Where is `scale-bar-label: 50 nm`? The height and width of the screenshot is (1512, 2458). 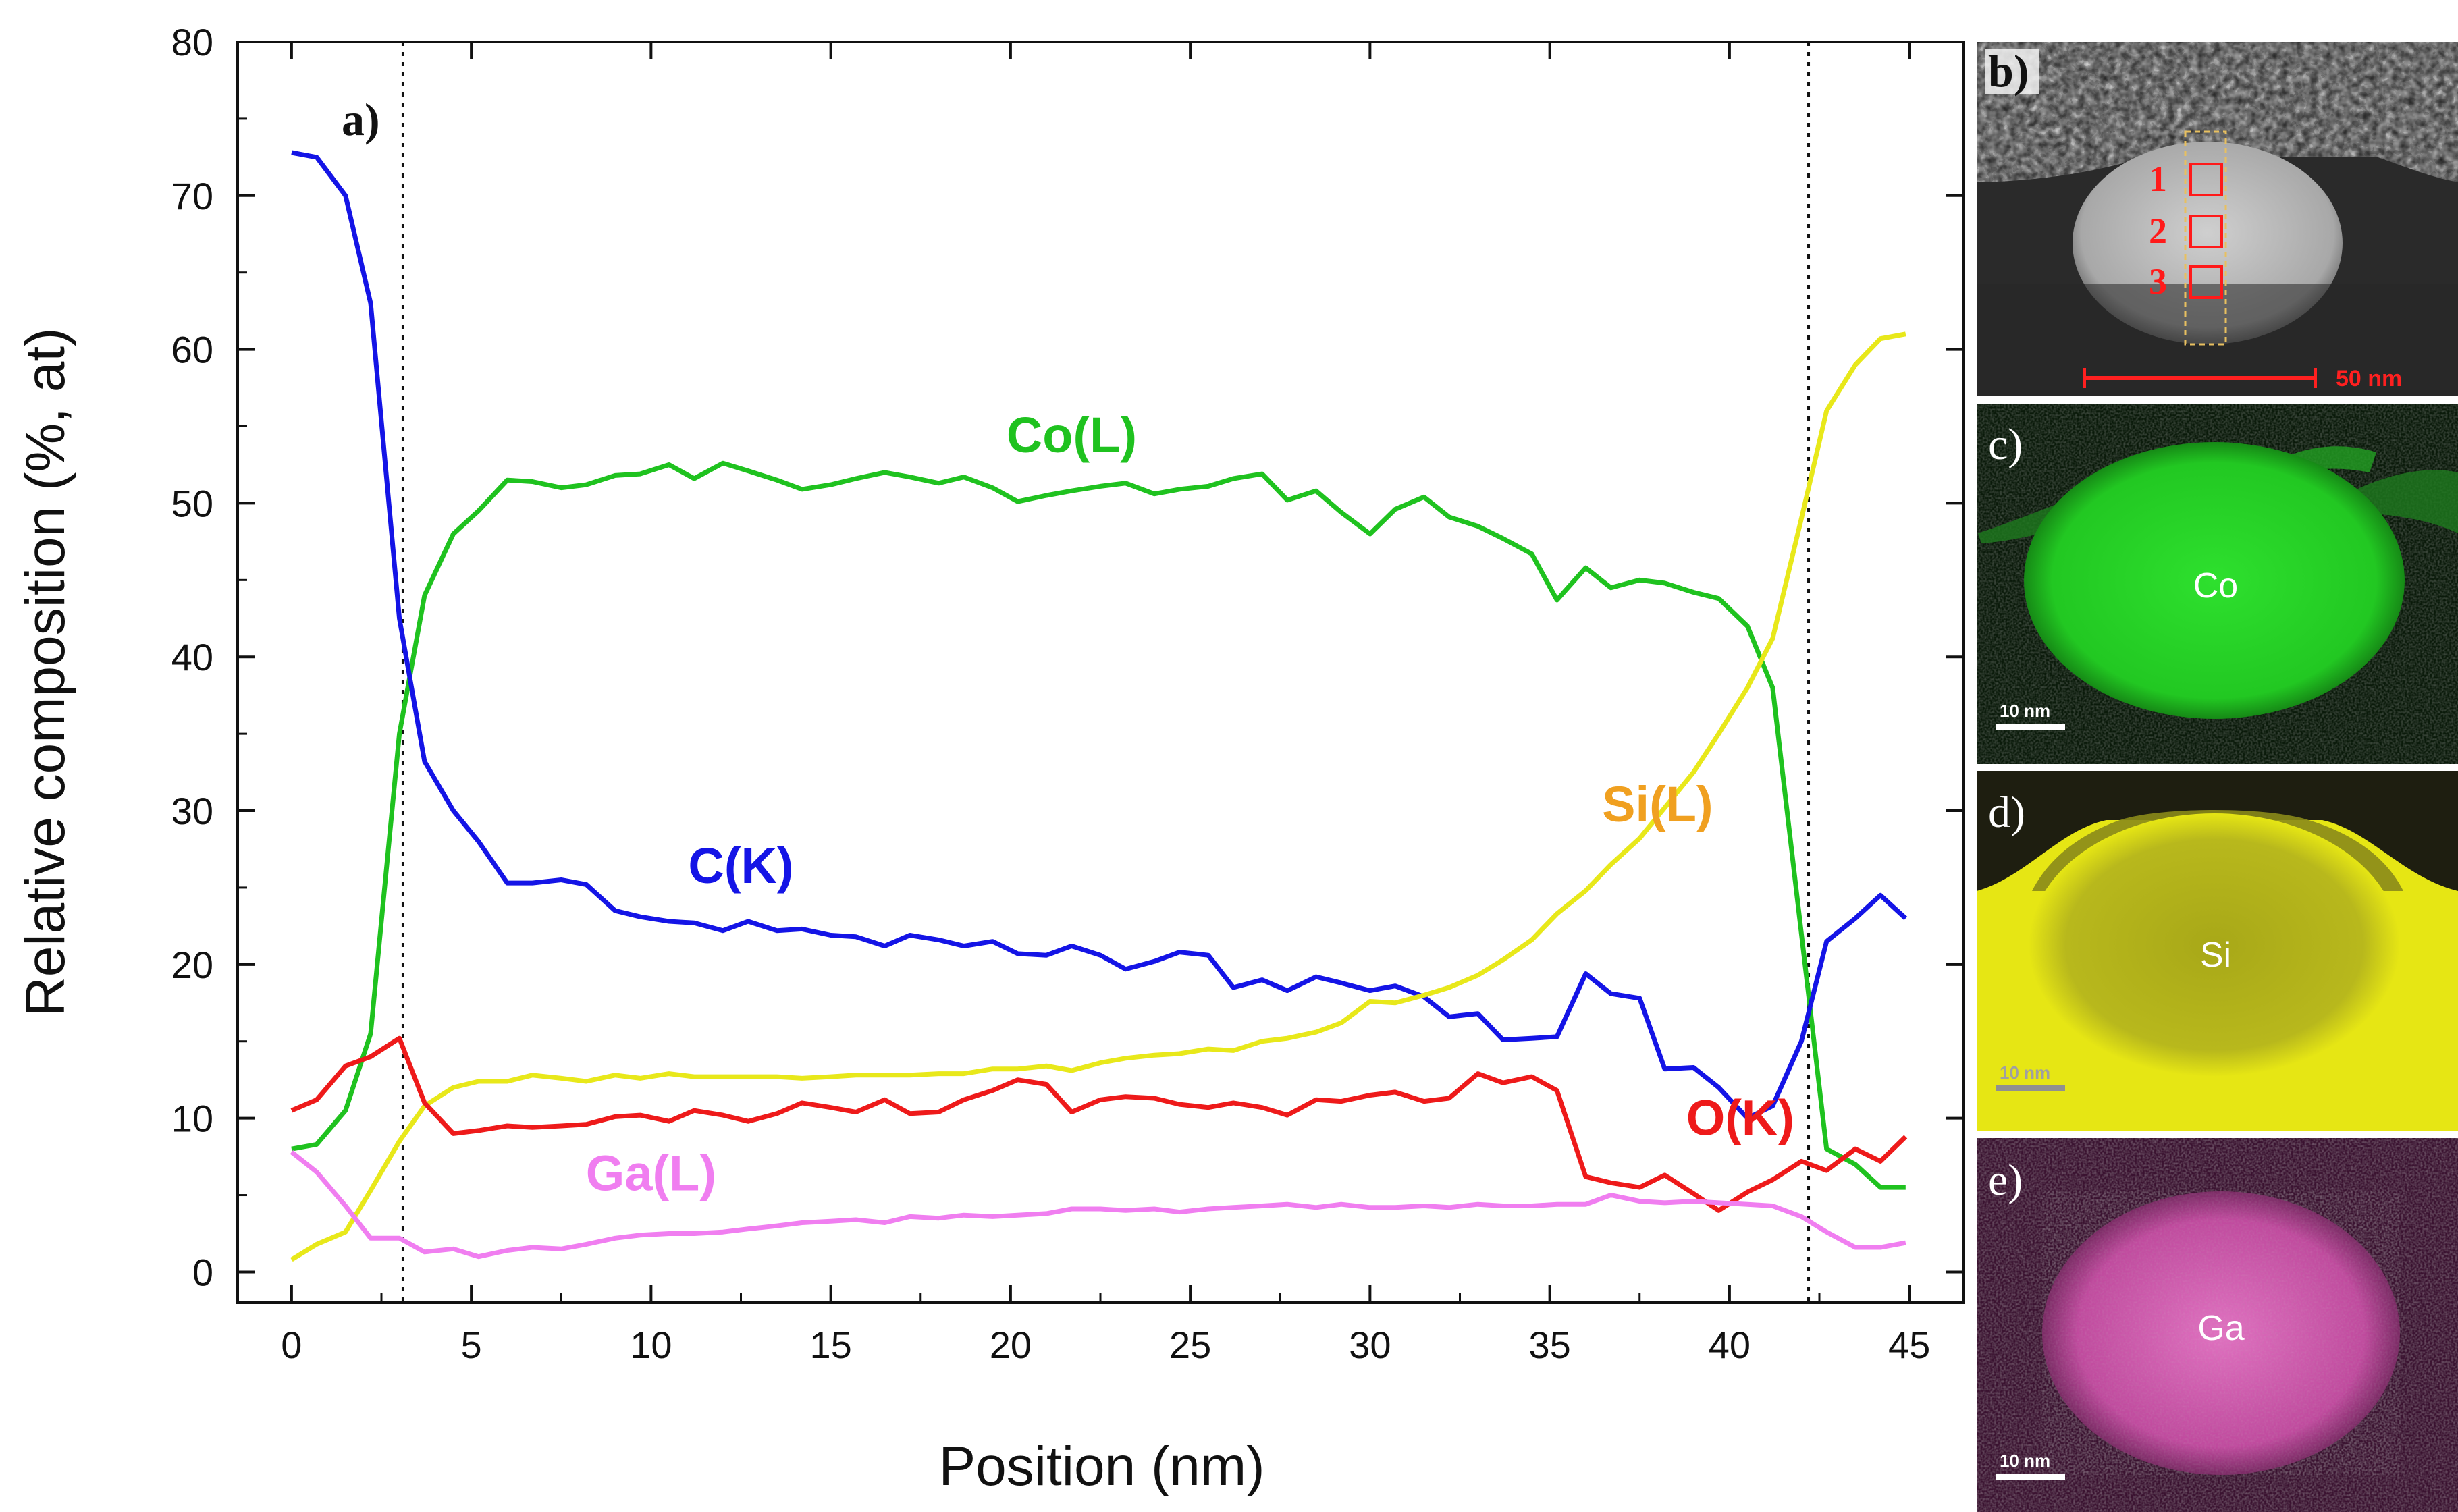
scale-bar-label: 50 nm is located at coordinates (2369, 379).